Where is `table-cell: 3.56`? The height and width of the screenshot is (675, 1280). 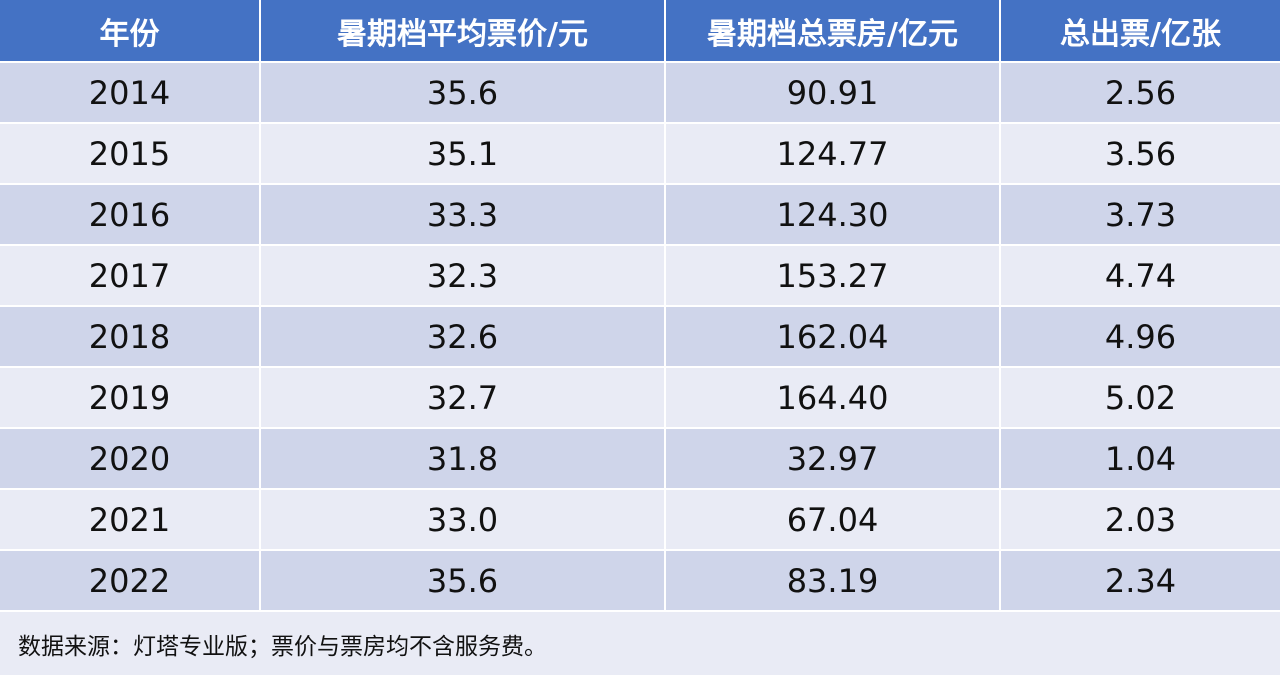
table-cell: 3.56 is located at coordinates (1140, 153).